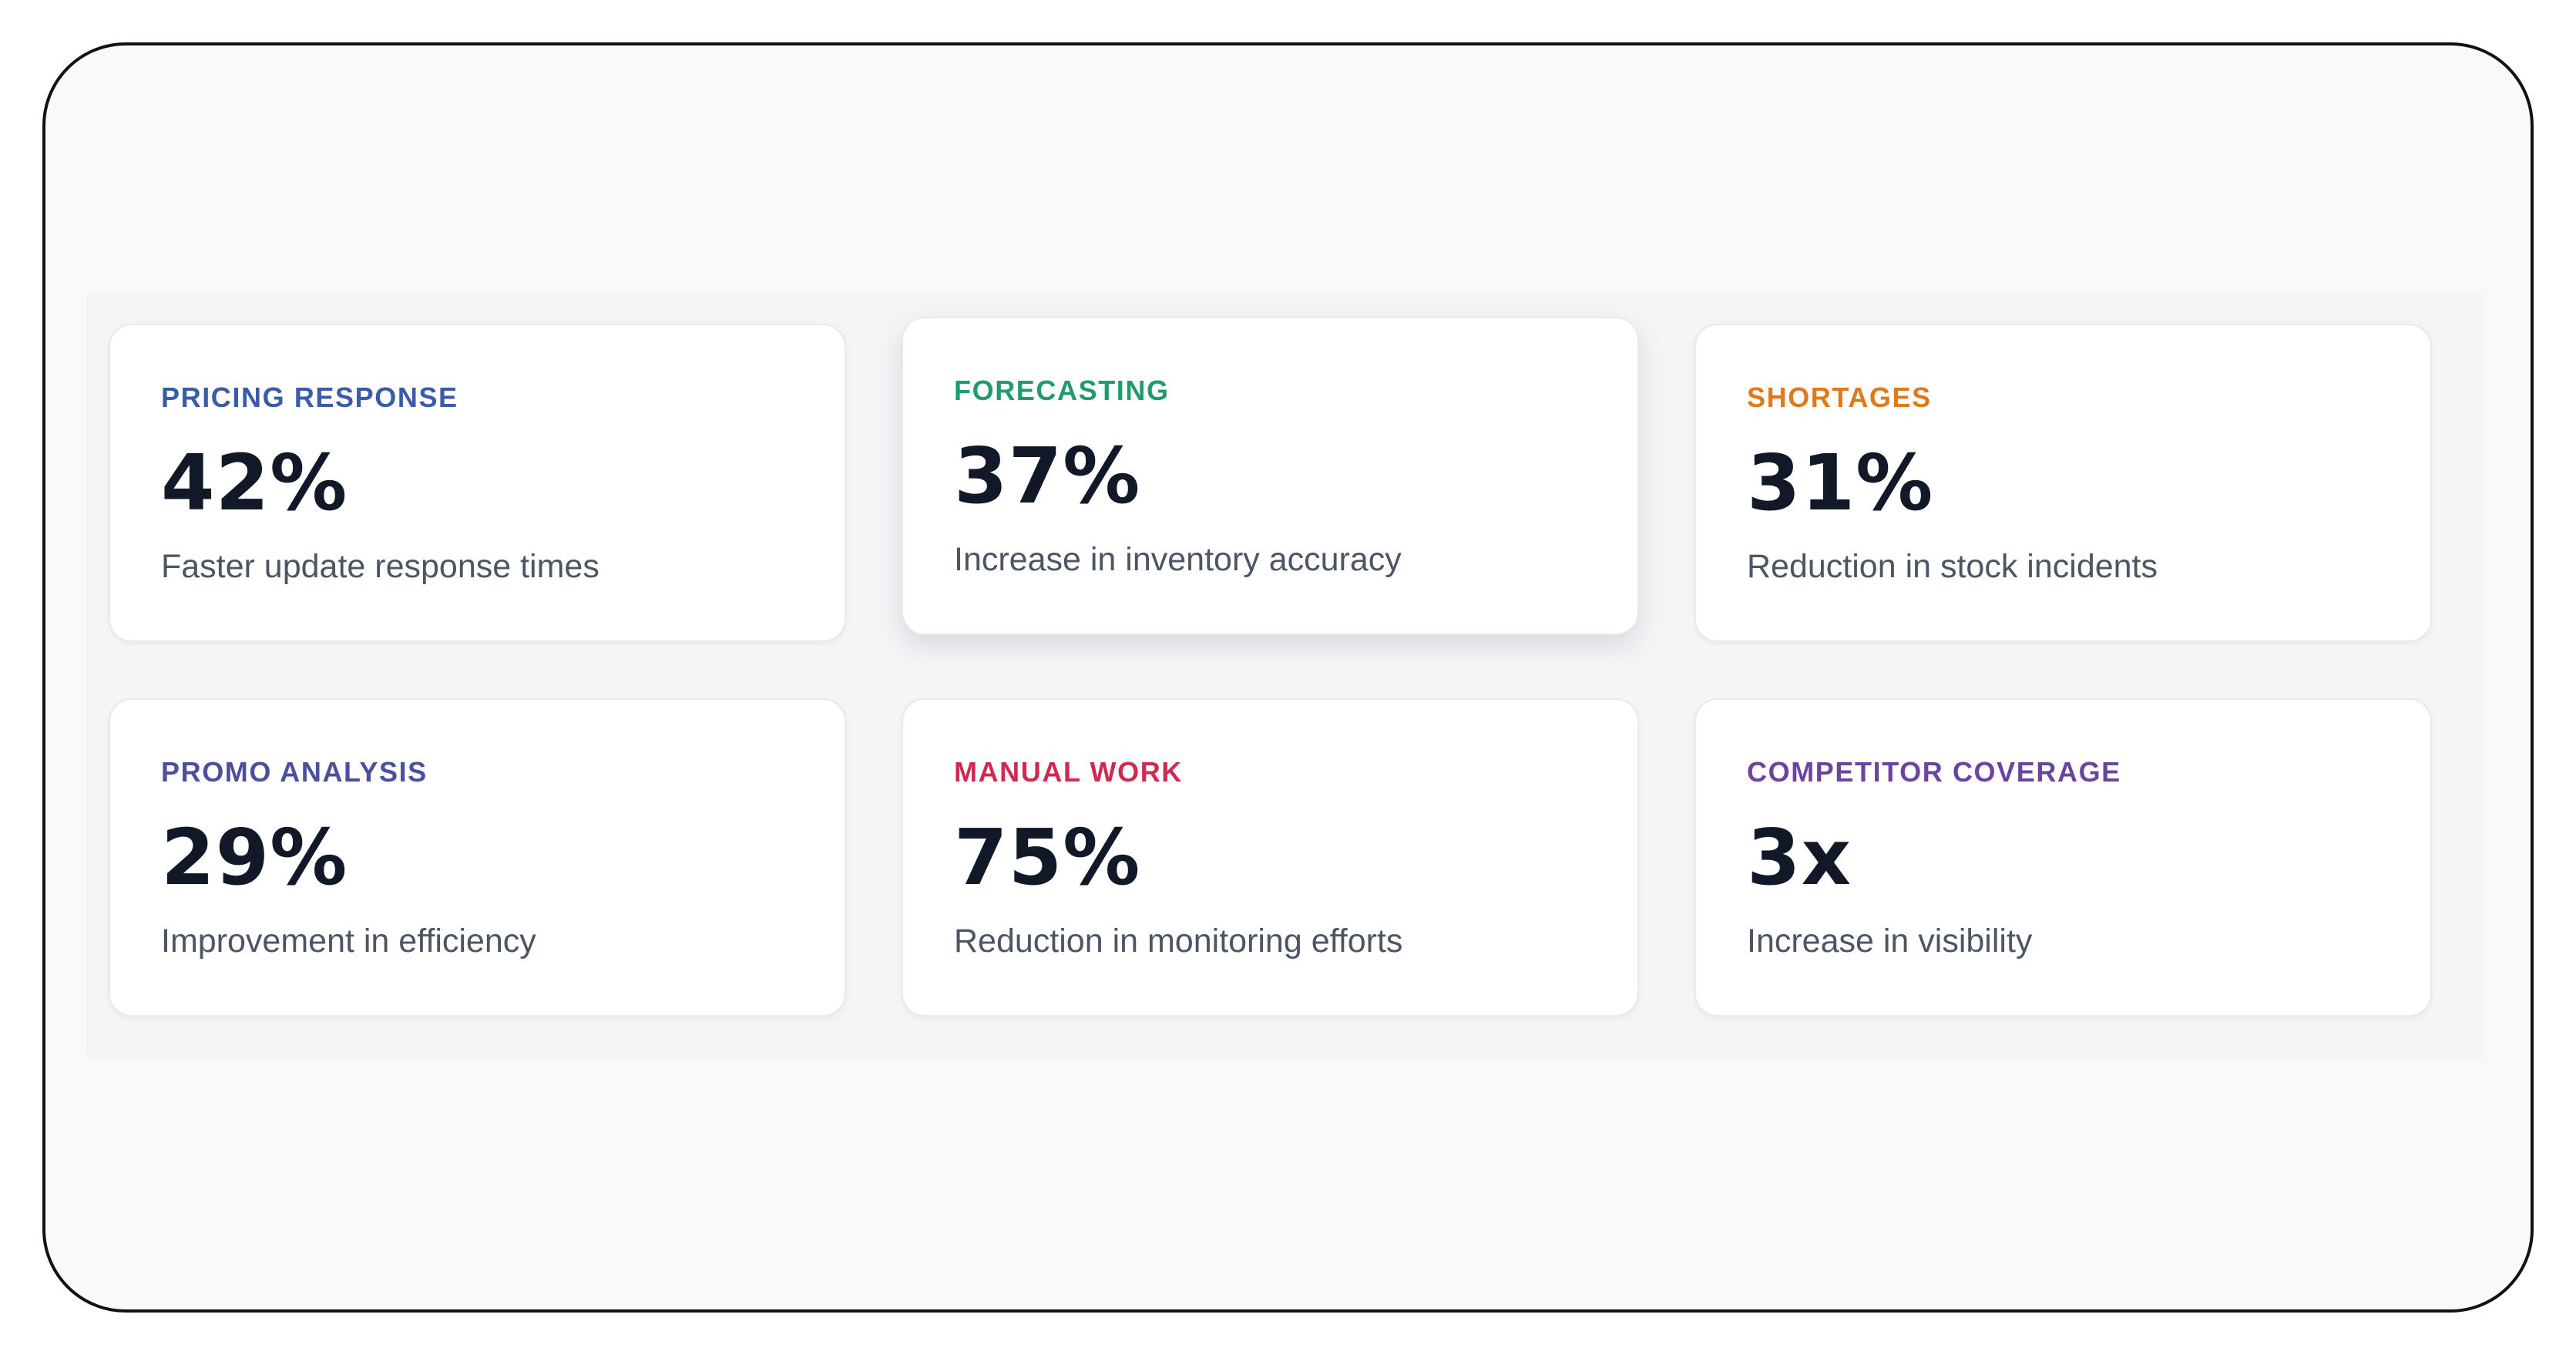 This screenshot has height=1358, width=2576. I want to click on stat-description: Improvement in efficiency, so click(348, 941).